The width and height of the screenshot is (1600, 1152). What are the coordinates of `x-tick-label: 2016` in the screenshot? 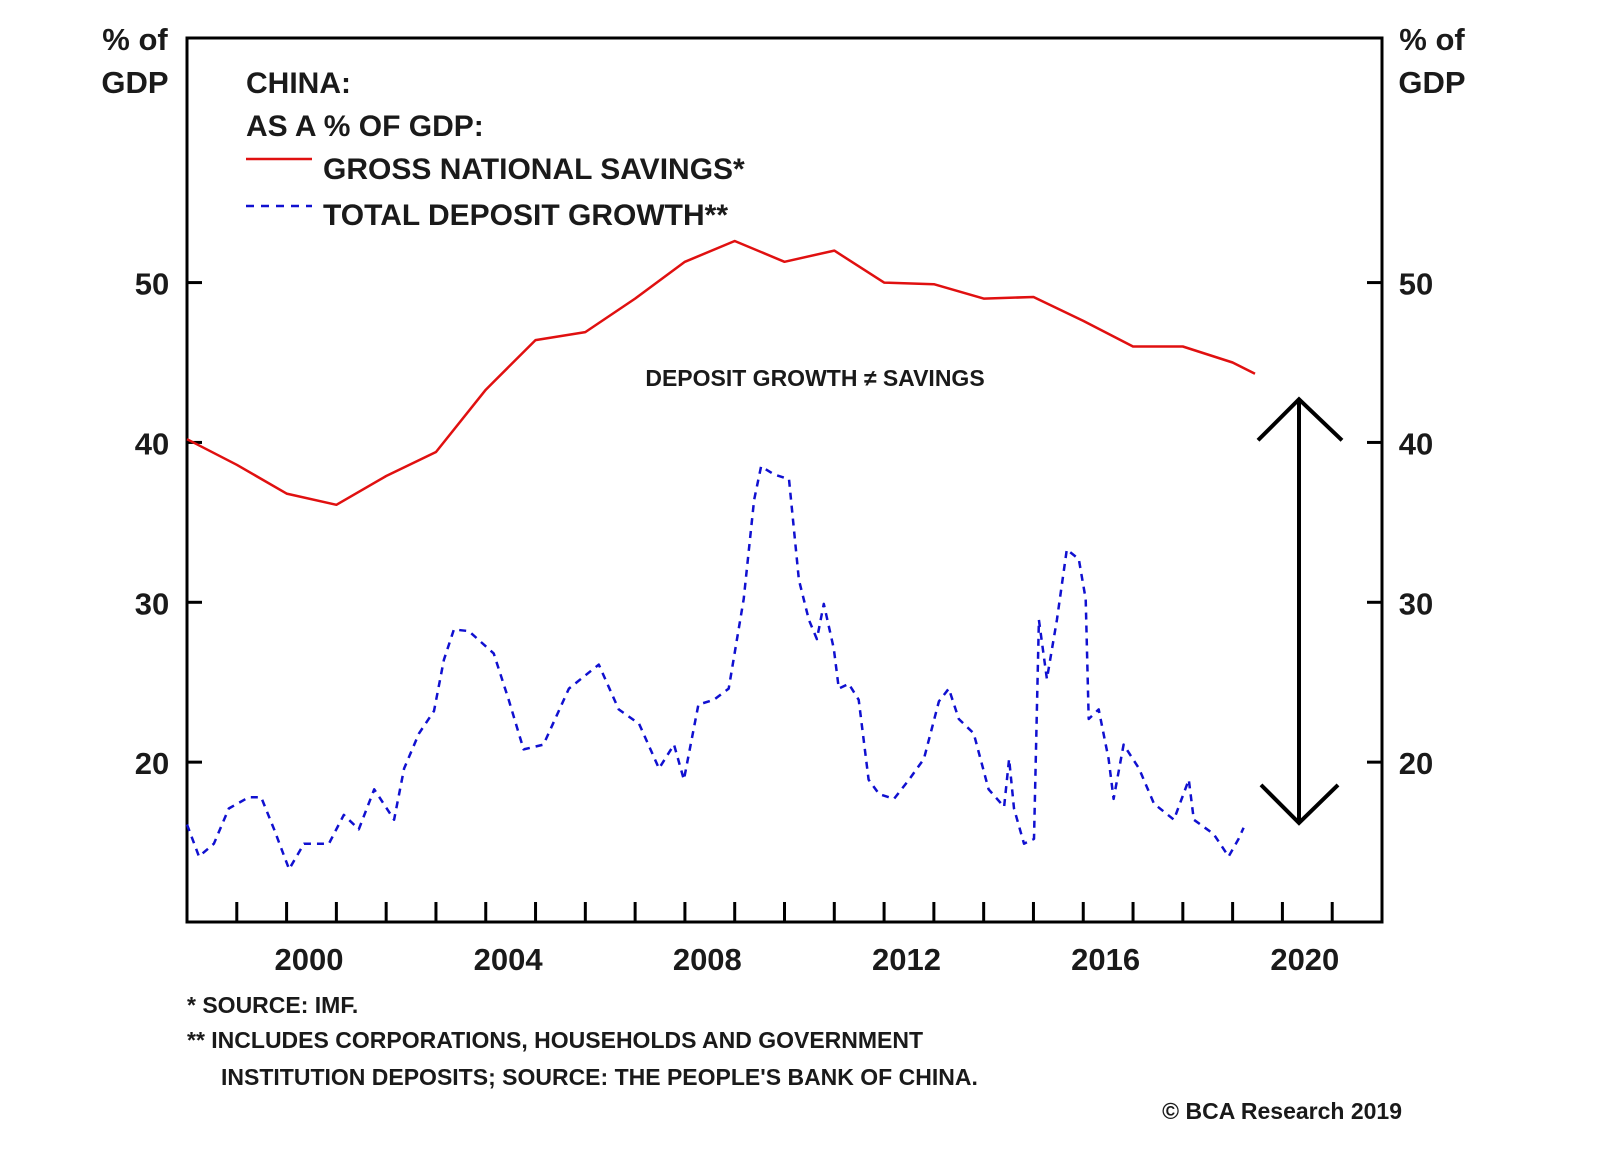 It's located at (1105, 959).